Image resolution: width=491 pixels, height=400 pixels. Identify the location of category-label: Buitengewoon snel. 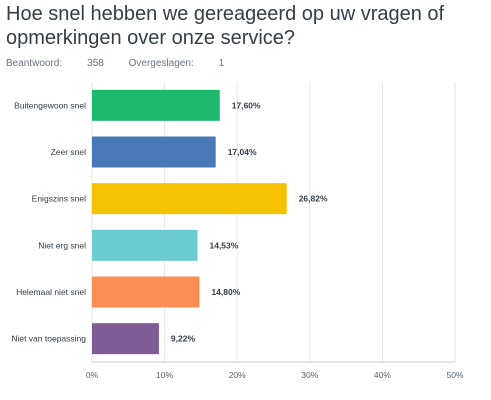
(50, 105).